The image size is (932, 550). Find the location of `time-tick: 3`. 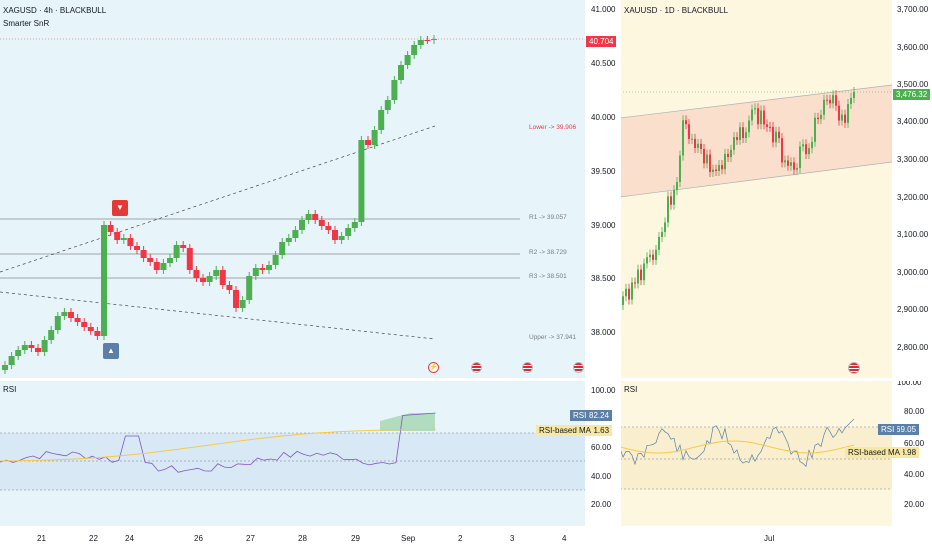

time-tick: 3 is located at coordinates (512, 538).